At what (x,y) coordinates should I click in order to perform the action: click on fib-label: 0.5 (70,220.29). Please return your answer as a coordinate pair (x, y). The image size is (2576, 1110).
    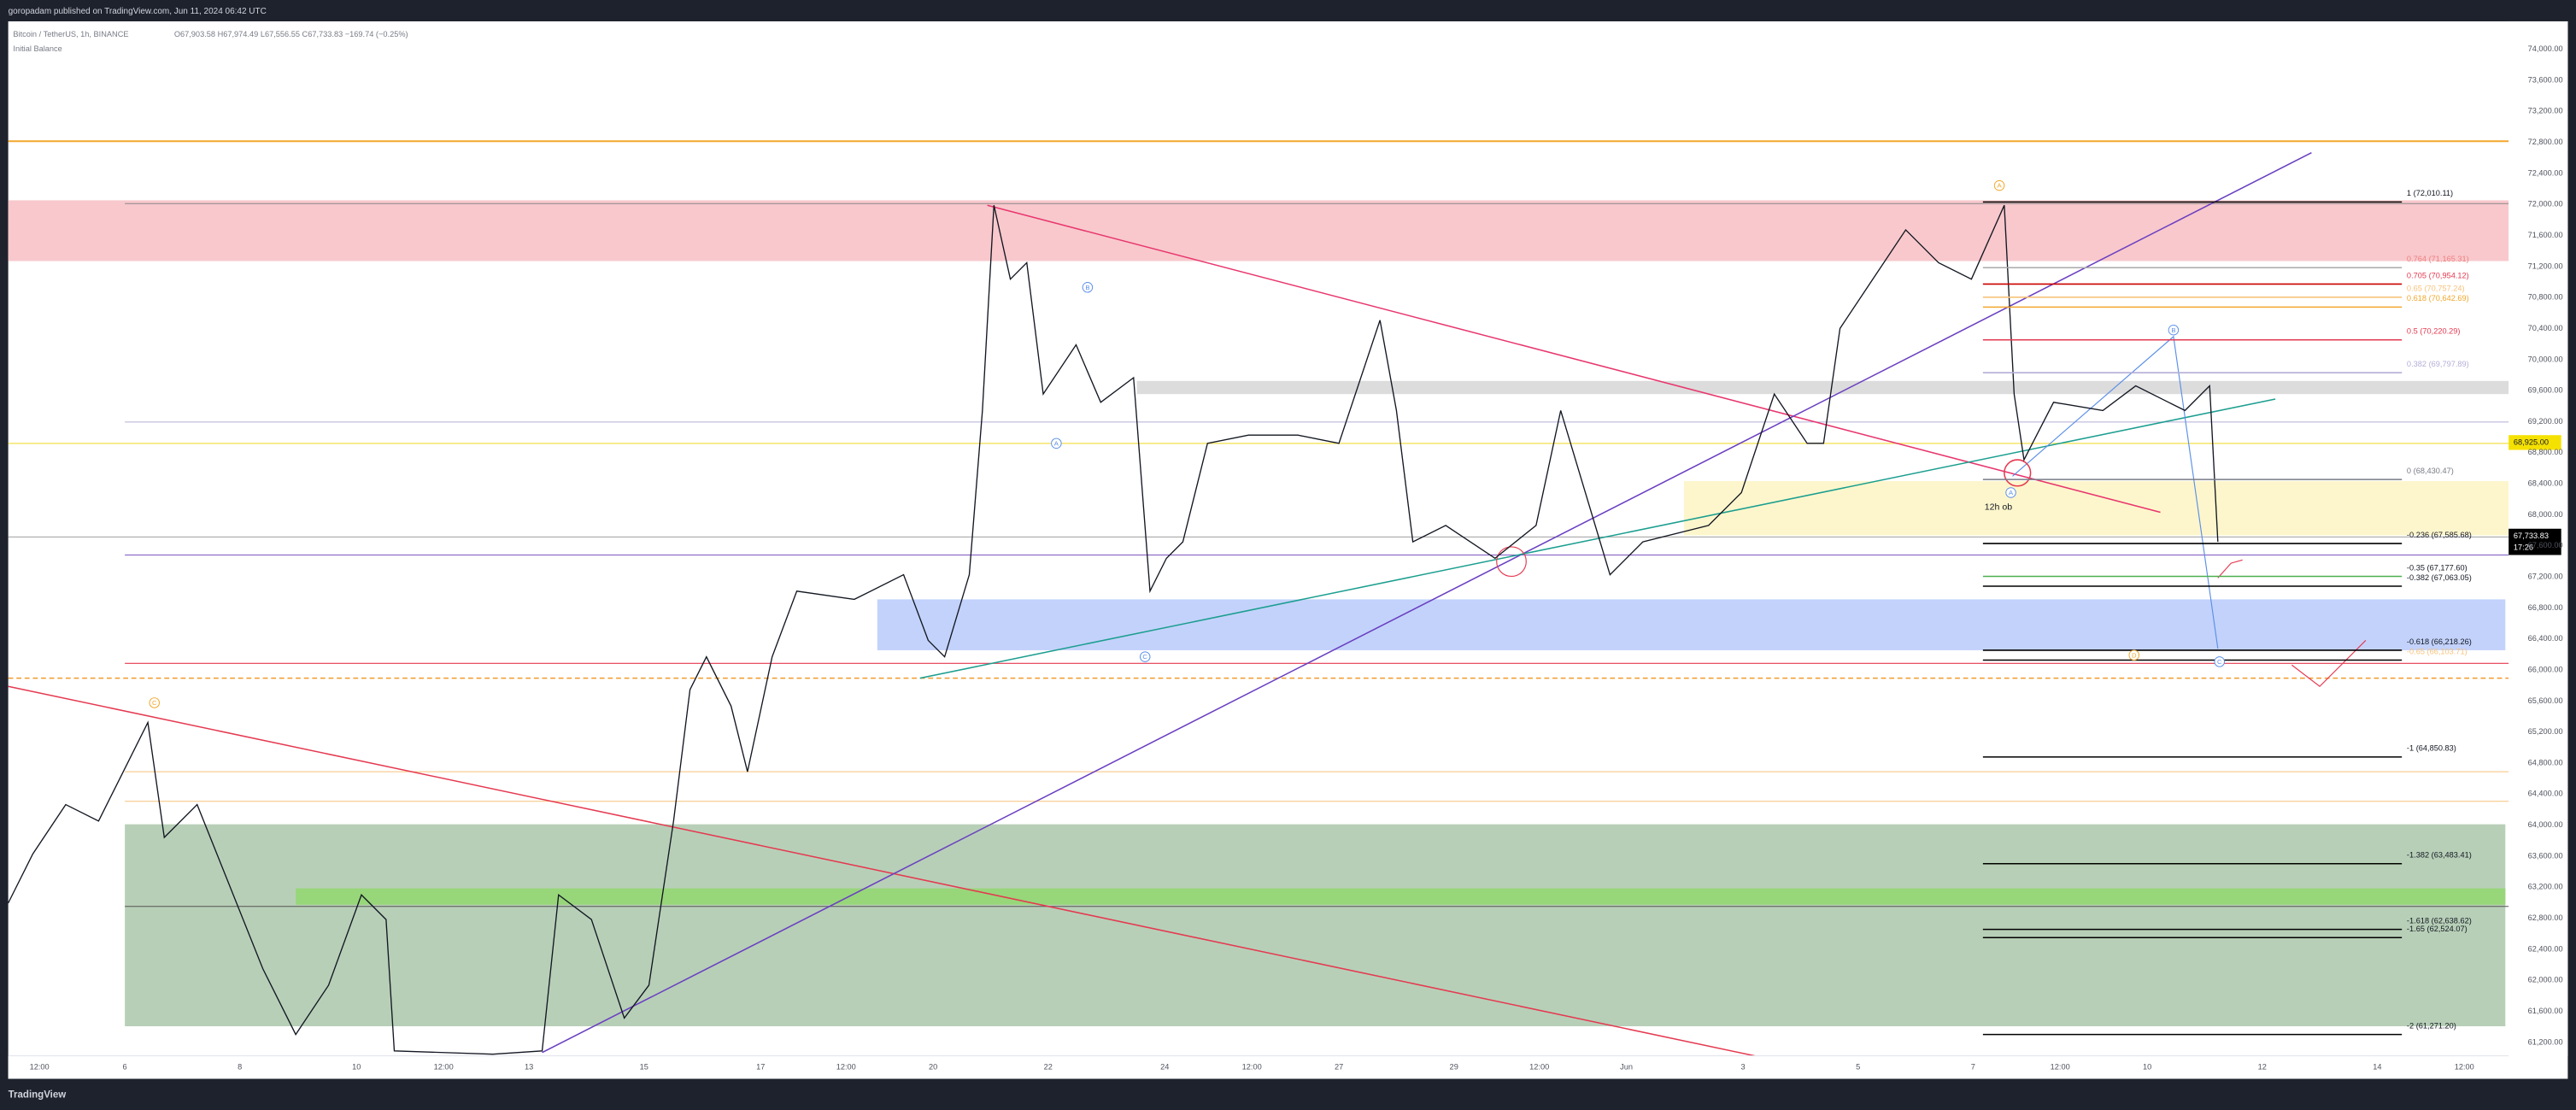
    Looking at the image, I should click on (2434, 332).